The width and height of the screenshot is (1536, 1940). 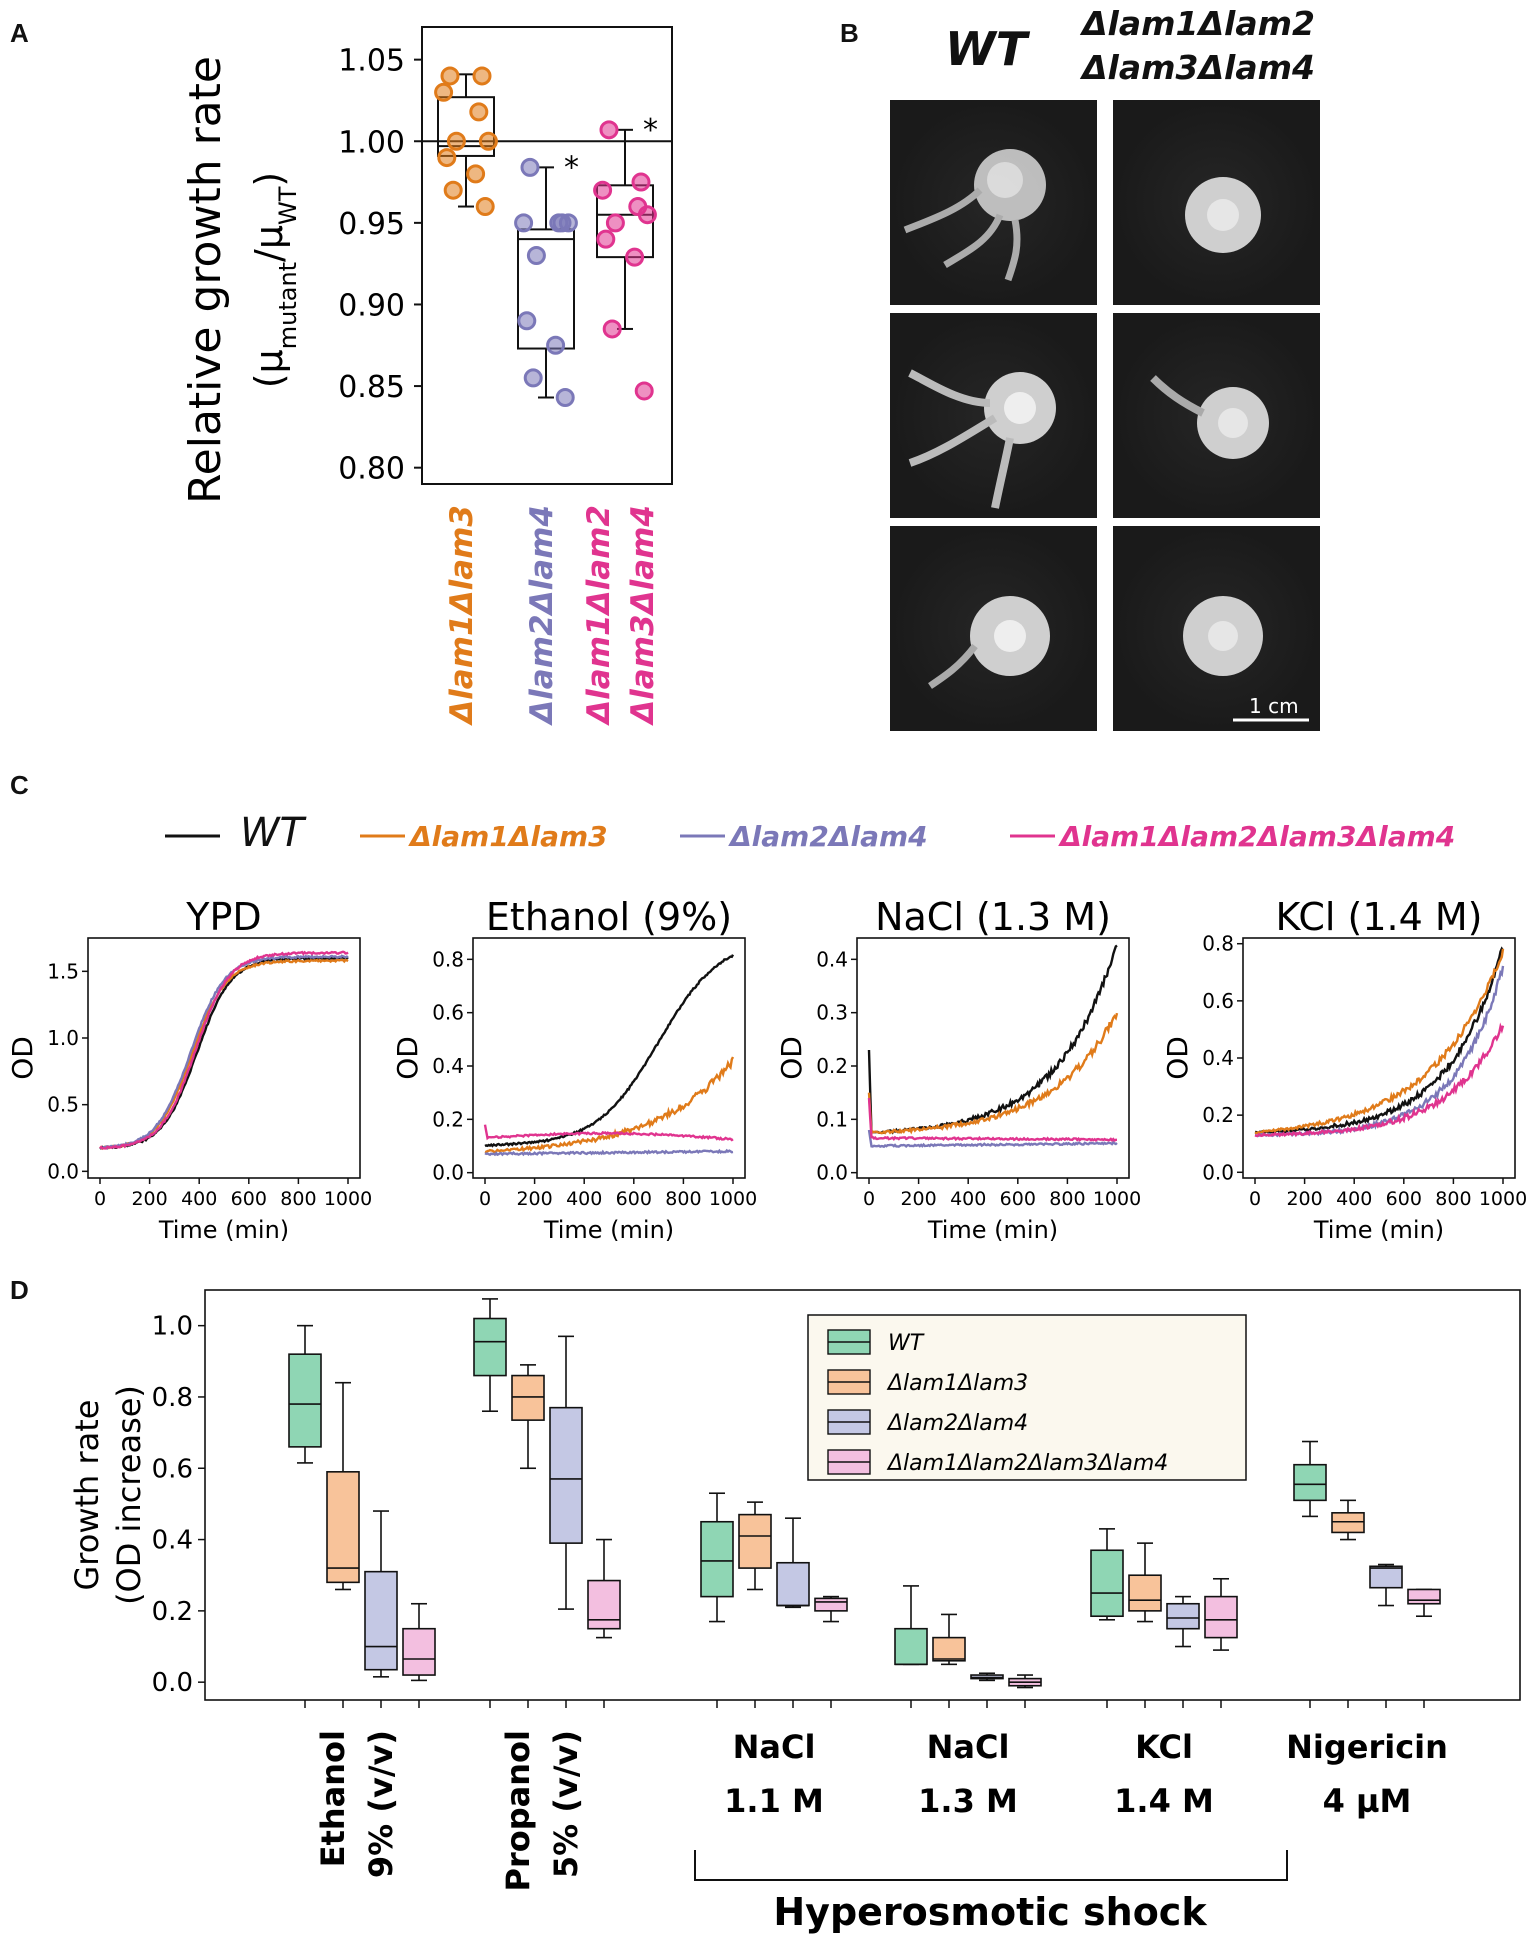 What do you see at coordinates (1164, 1747) in the screenshot?
I see `condition-label-line1: KCl` at bounding box center [1164, 1747].